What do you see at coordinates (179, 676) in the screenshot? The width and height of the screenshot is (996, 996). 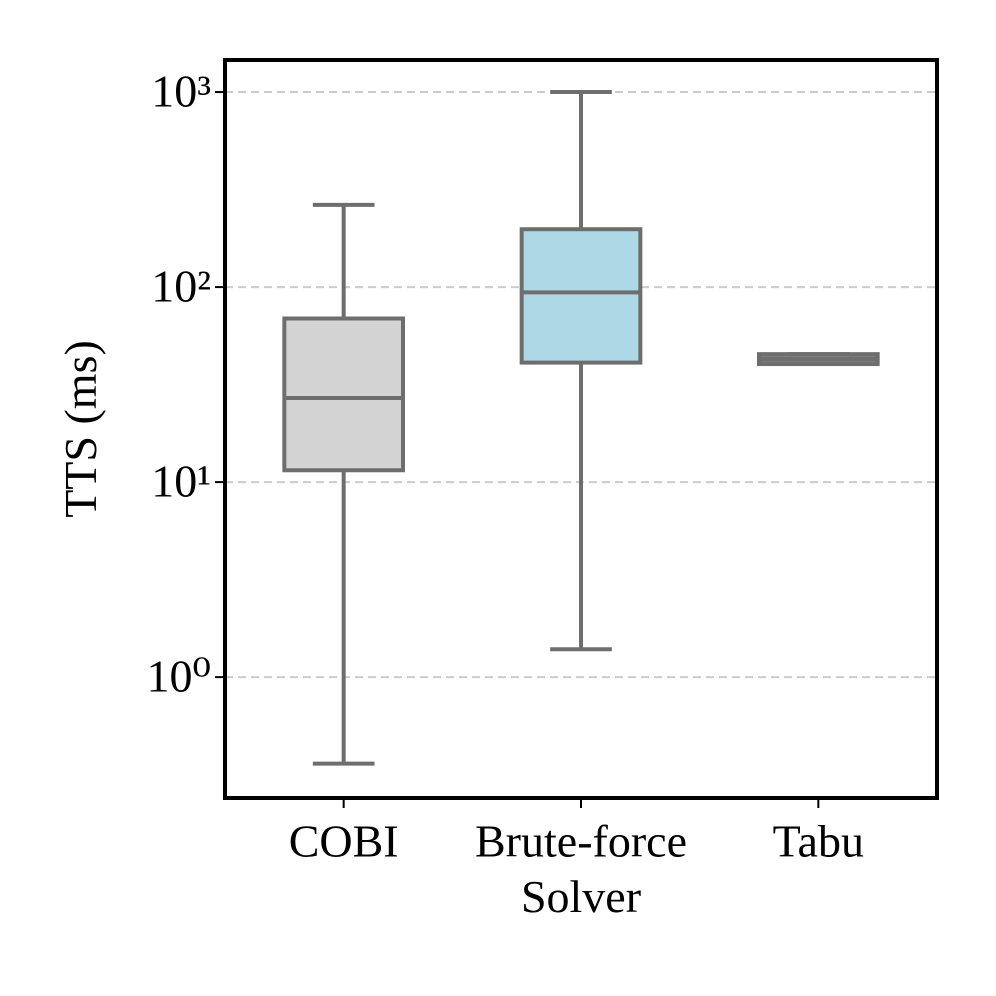 I see `y-tick-label: 10⁰` at bounding box center [179, 676].